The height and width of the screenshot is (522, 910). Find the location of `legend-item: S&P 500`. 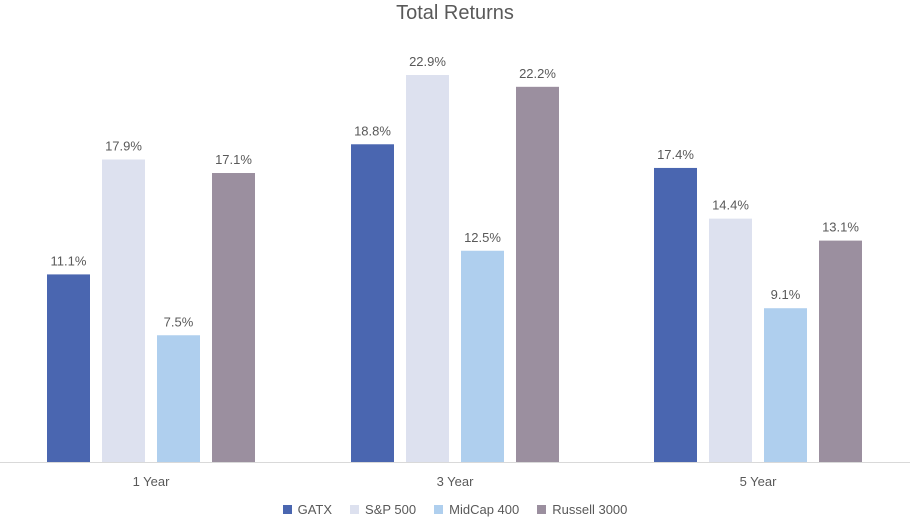

legend-item: S&P 500 is located at coordinates (383, 509).